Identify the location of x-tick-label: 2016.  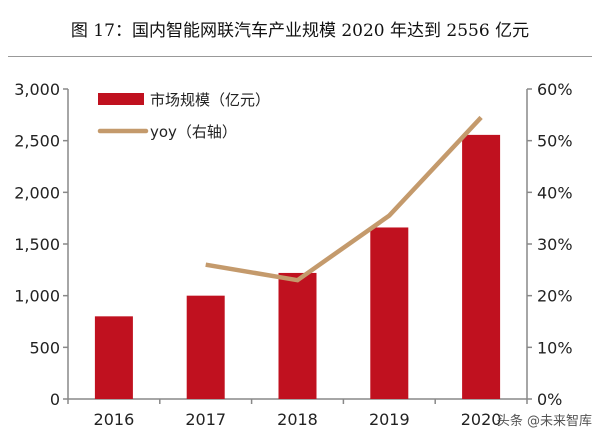
(114, 419).